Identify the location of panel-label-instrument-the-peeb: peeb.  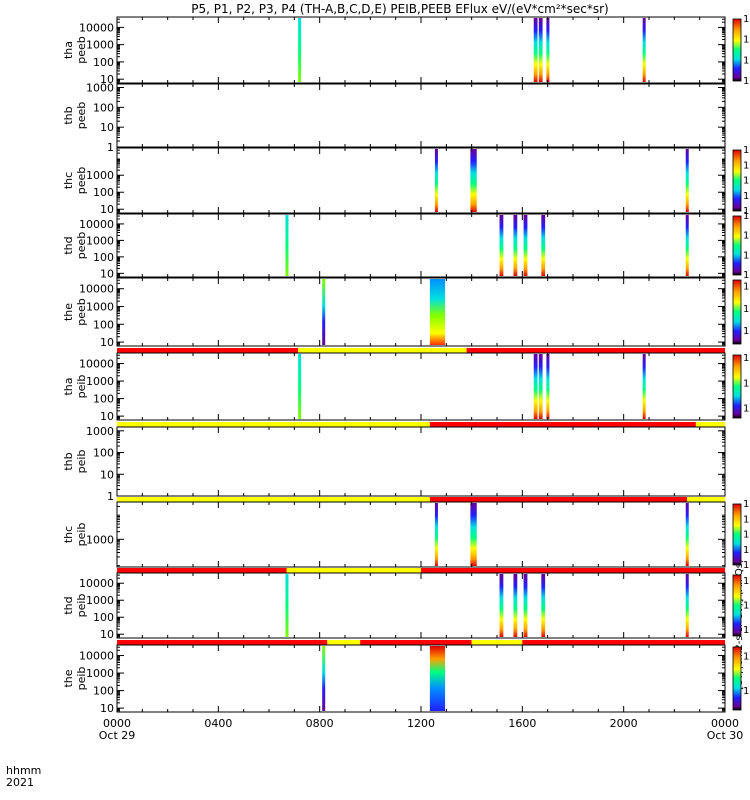
(81, 312).